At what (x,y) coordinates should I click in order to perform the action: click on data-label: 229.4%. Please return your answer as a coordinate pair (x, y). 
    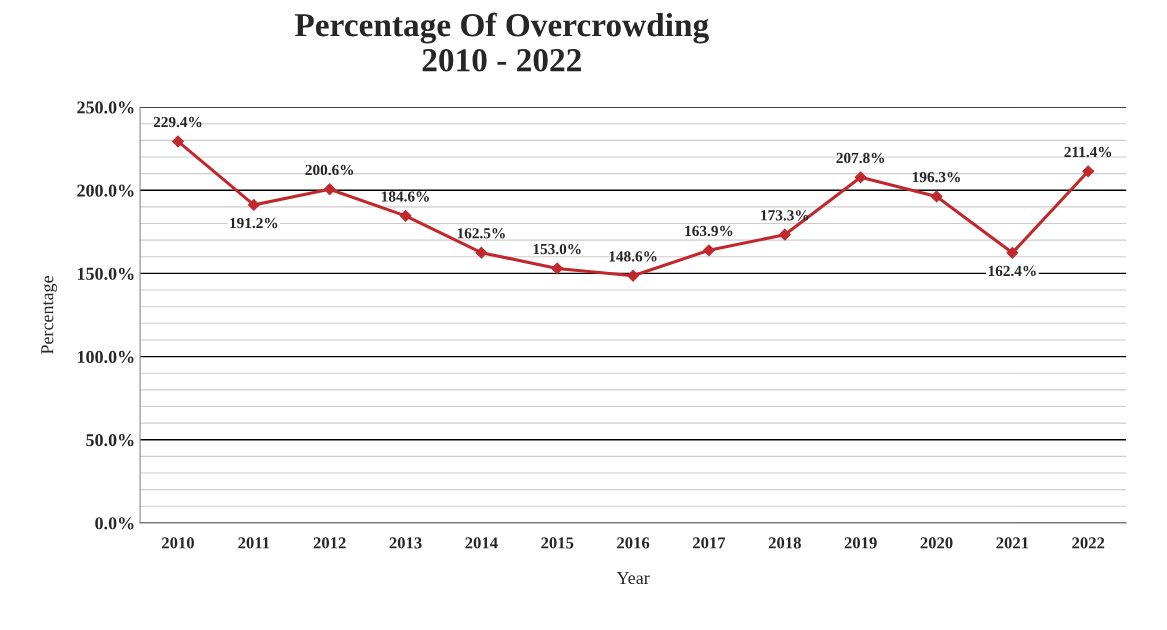
    Looking at the image, I should click on (177, 122).